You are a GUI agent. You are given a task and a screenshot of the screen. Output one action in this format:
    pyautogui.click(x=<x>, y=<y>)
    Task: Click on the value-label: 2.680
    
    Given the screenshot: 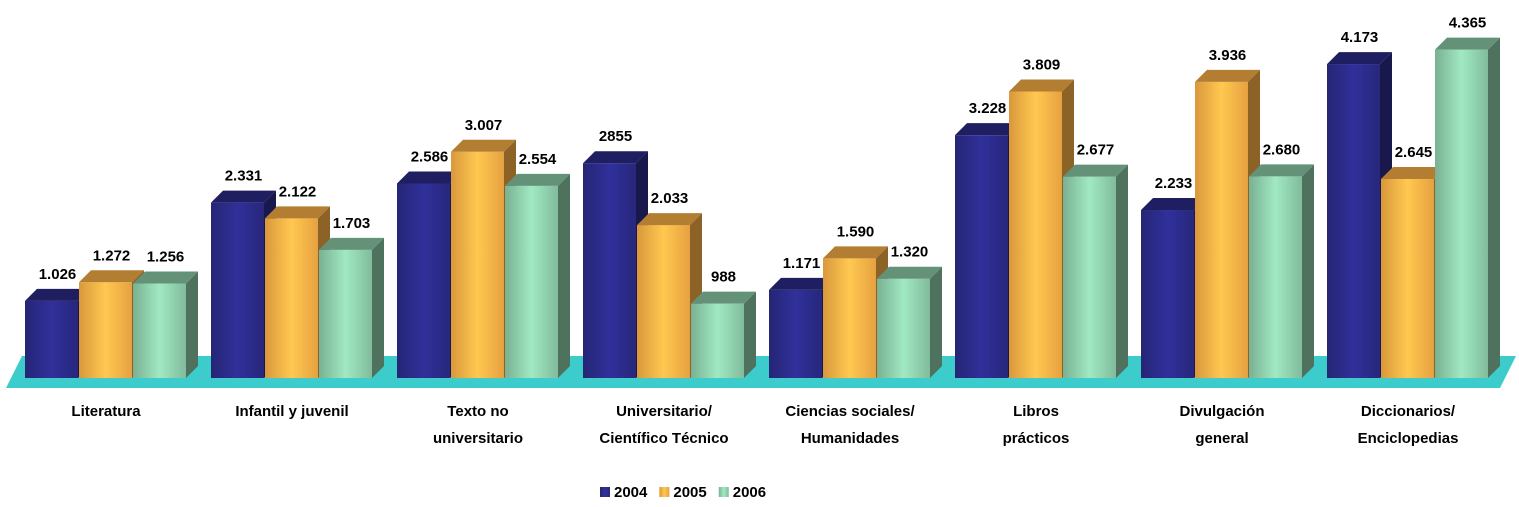 What is the action you would take?
    pyautogui.click(x=1282, y=149)
    